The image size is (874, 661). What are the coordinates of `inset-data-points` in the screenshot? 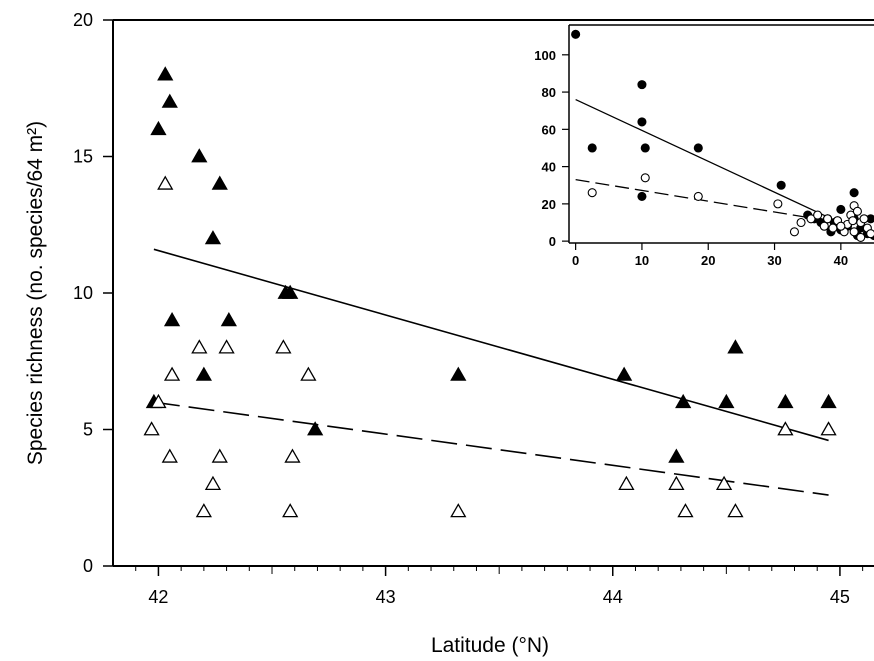 It's located at (722, 135).